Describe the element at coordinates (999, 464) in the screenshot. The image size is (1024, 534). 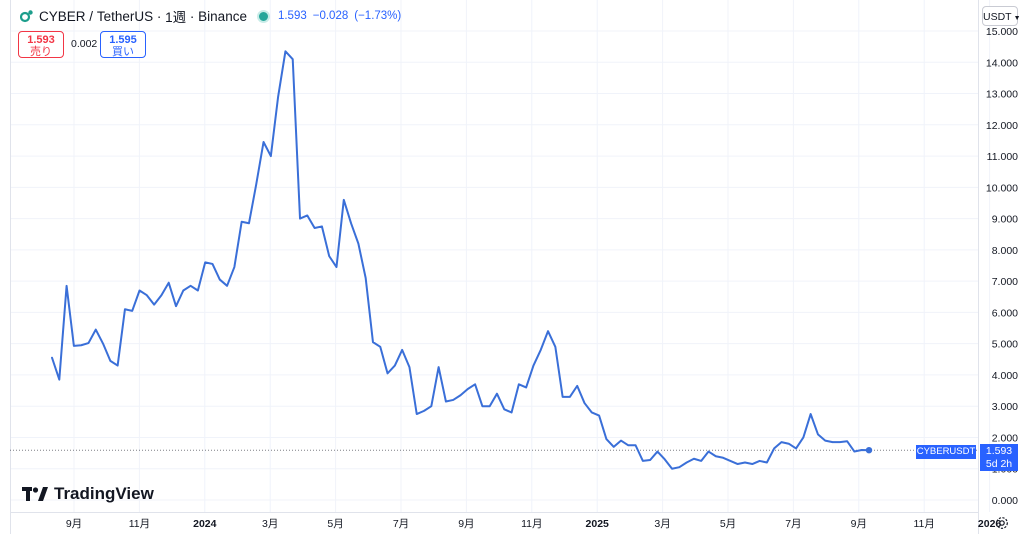
I see `price-tag-countdown: 5d 2h` at that location.